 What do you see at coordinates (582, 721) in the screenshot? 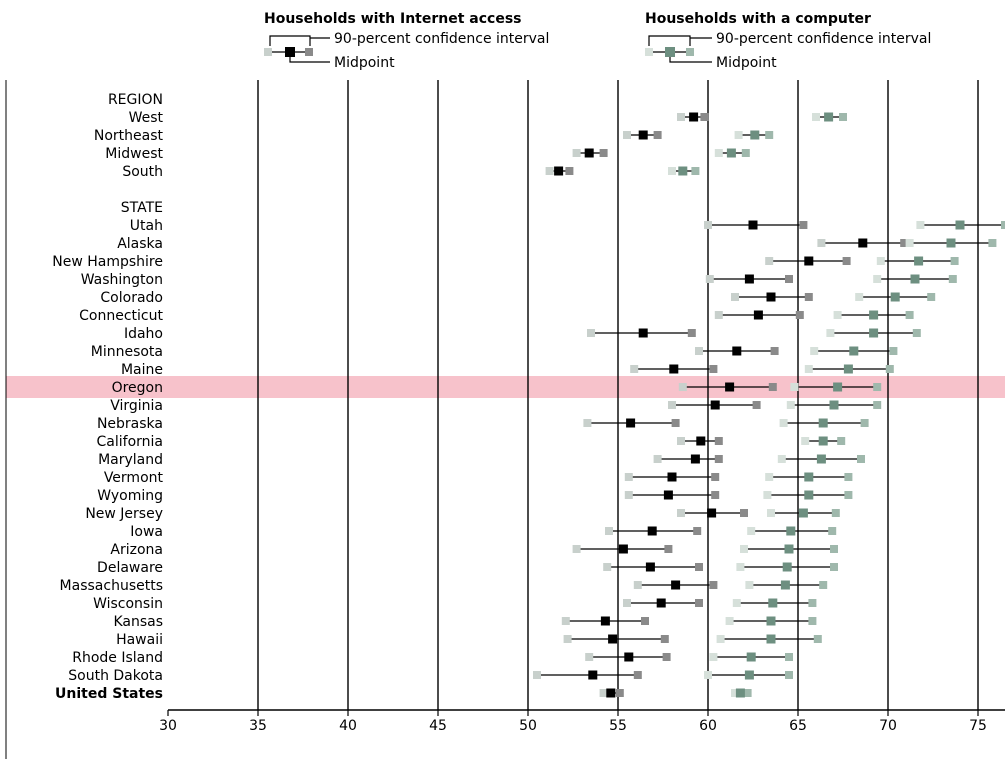
I see `x-axis: 30 35 40 45 50 55 60 65 70 75` at bounding box center [582, 721].